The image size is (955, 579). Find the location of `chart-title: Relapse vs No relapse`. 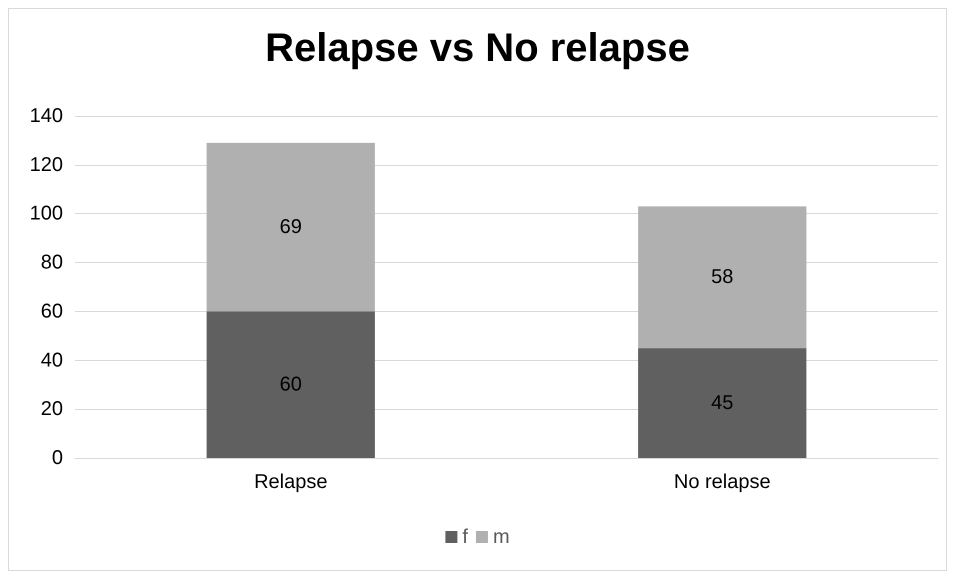

chart-title: Relapse vs No relapse is located at coordinates (477, 48).